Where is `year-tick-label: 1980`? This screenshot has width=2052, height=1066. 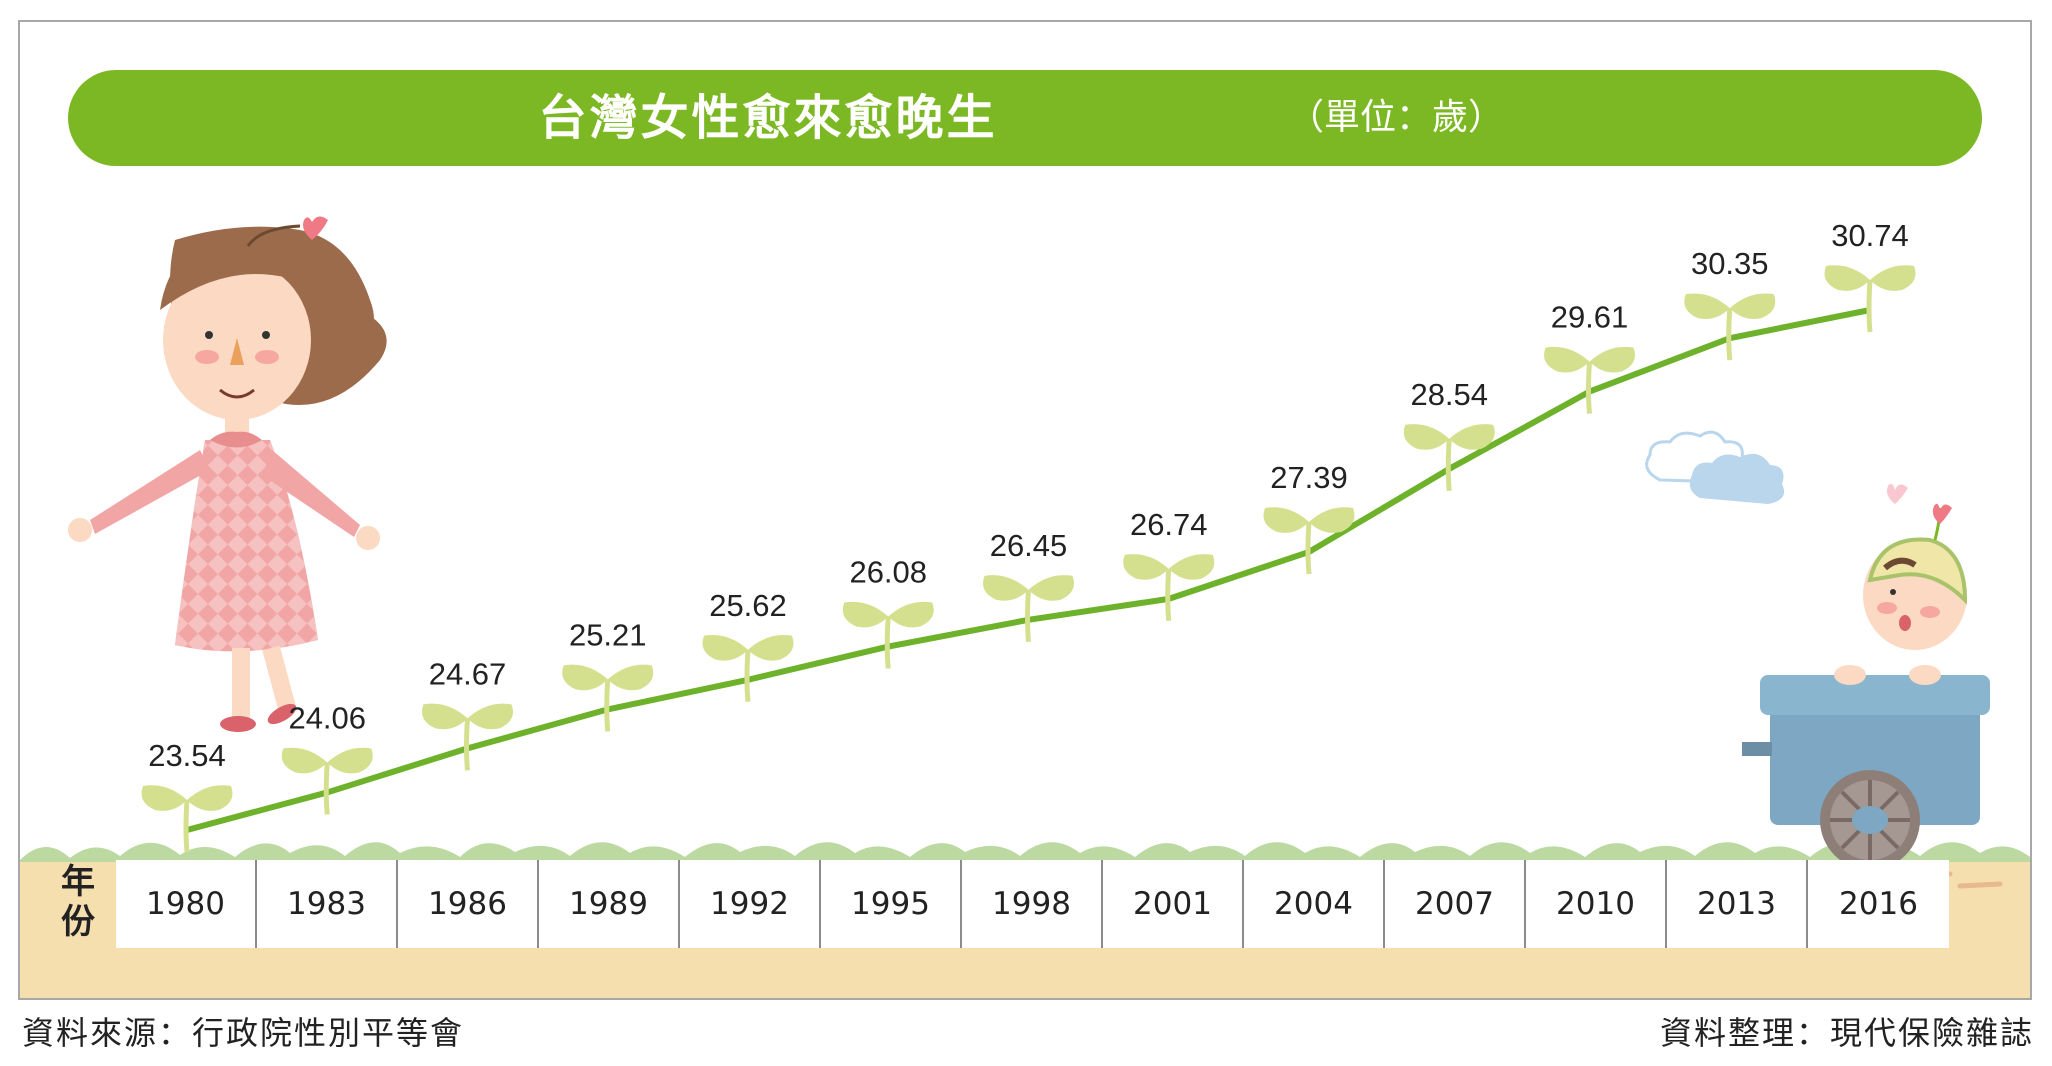
year-tick-label: 1980 is located at coordinates (186, 904).